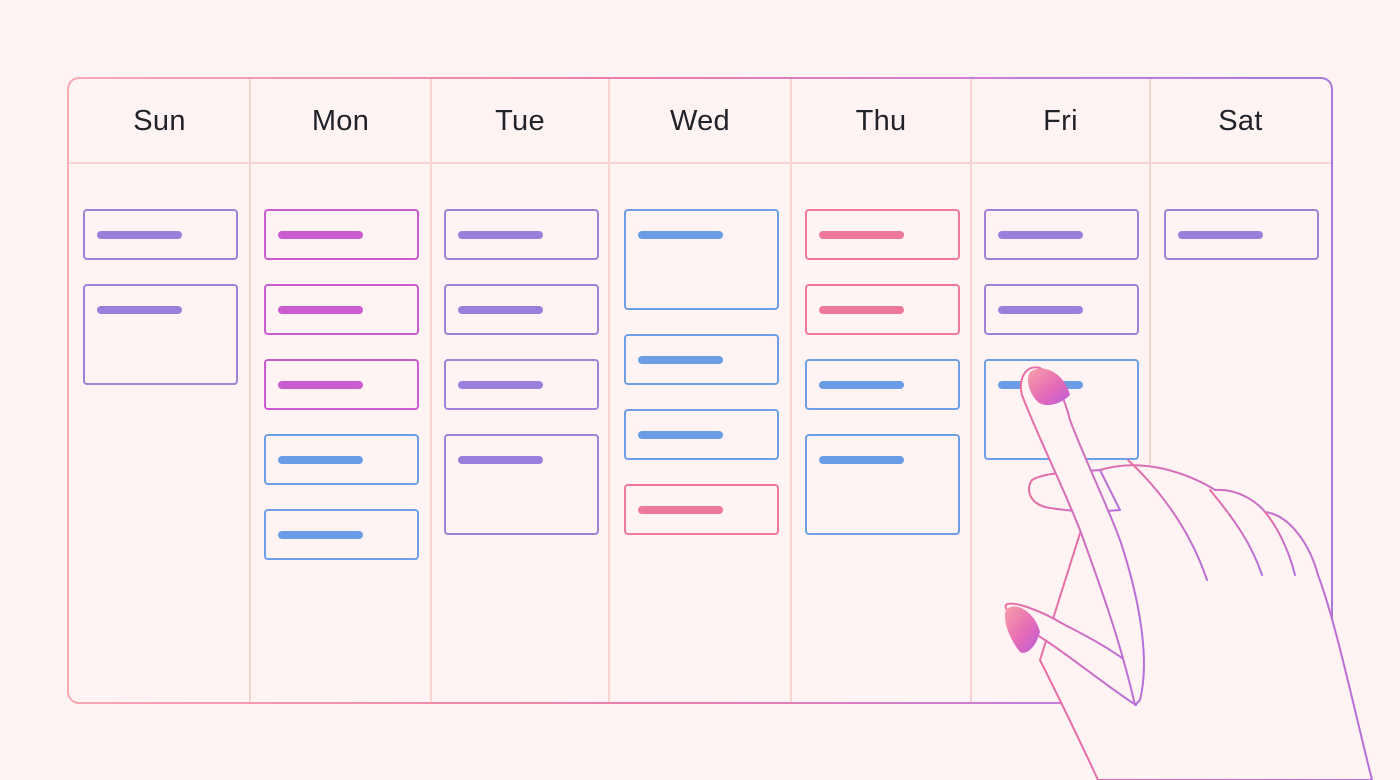 This screenshot has width=1400, height=780. Describe the element at coordinates (520, 121) in the screenshot. I see `day-label-tue: Tue` at that location.